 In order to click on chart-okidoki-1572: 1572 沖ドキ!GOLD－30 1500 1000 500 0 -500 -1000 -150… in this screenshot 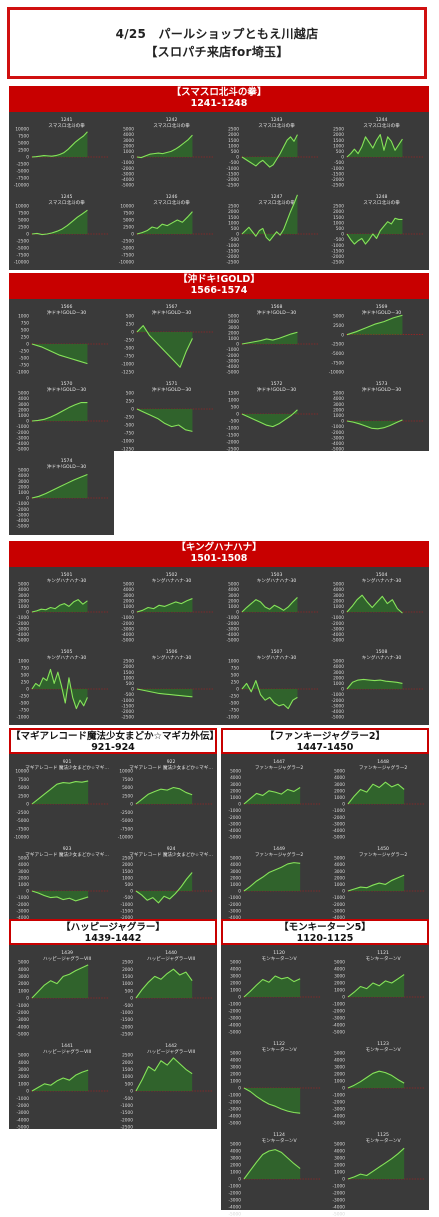, I will do `click(271, 416)`.